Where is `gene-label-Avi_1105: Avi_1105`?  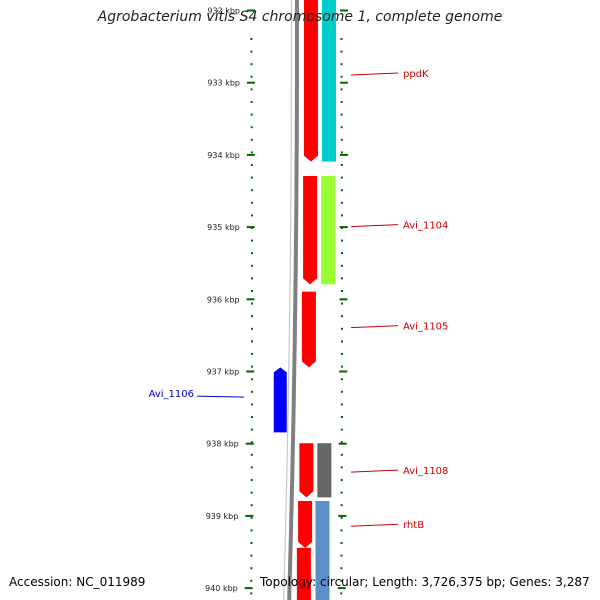
gene-label-Avi_1105: Avi_1105 is located at coordinates (425, 327).